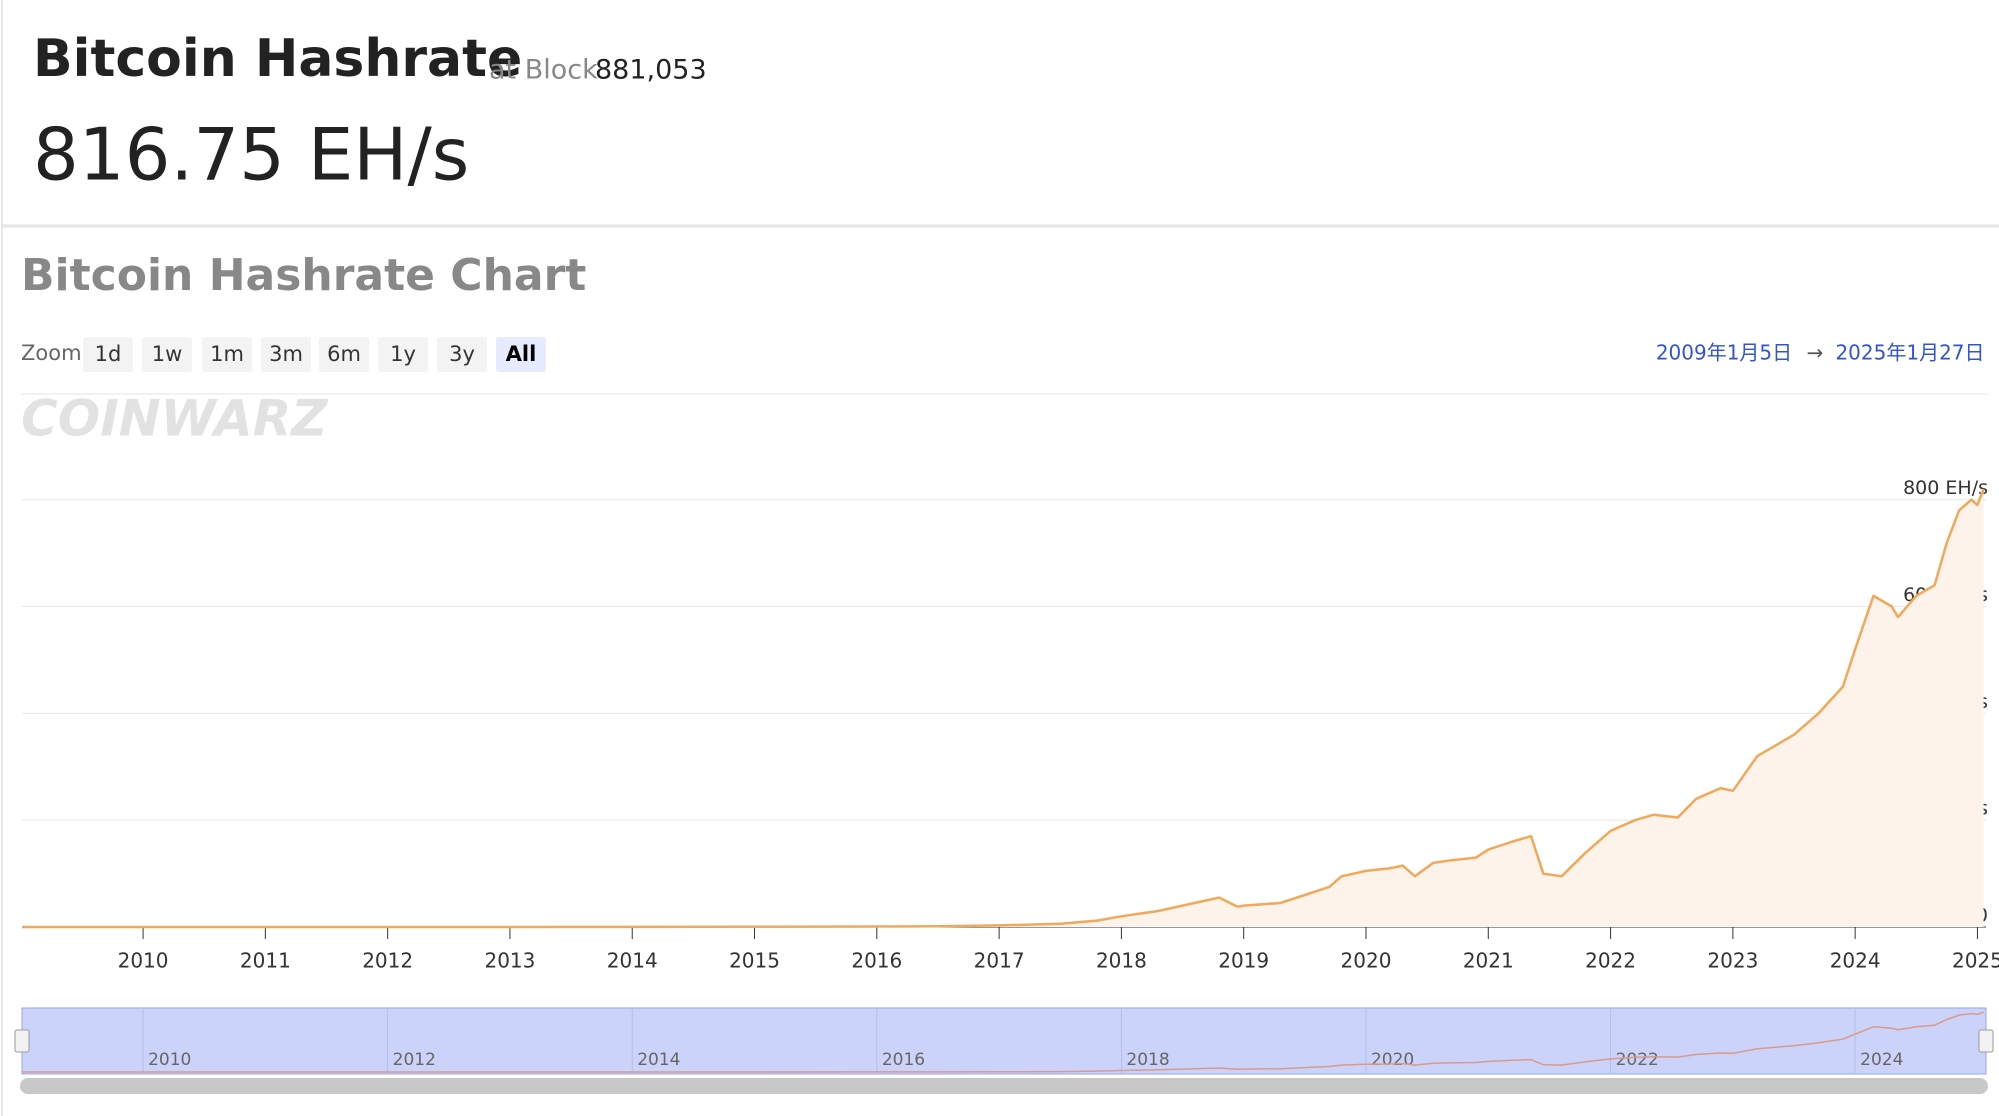  Describe the element at coordinates (1488, 961) in the screenshot. I see `x-tick-label: 2021` at that location.